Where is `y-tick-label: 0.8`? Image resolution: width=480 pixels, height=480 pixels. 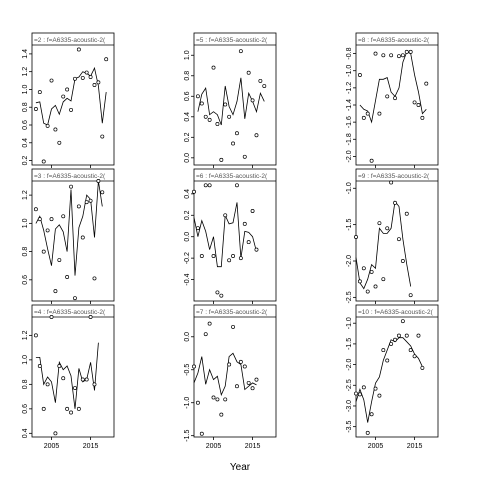
y-tick-label: 0.8 is located at coordinates (25, 107).